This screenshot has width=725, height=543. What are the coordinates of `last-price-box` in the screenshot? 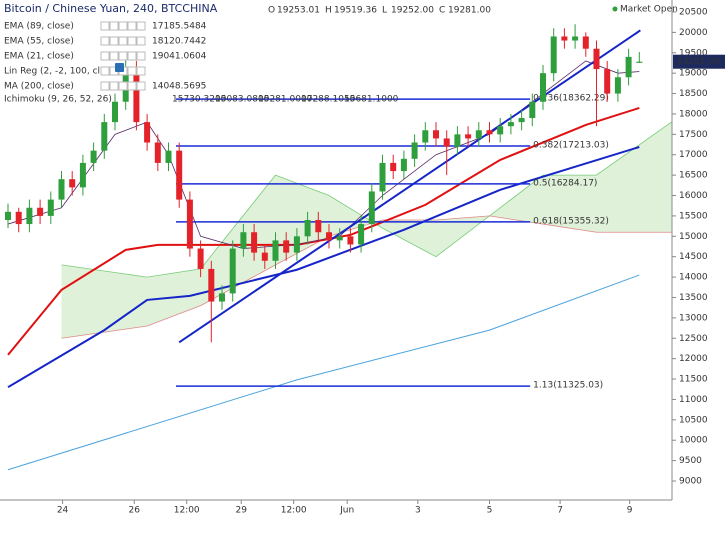 It's located at (699, 61).